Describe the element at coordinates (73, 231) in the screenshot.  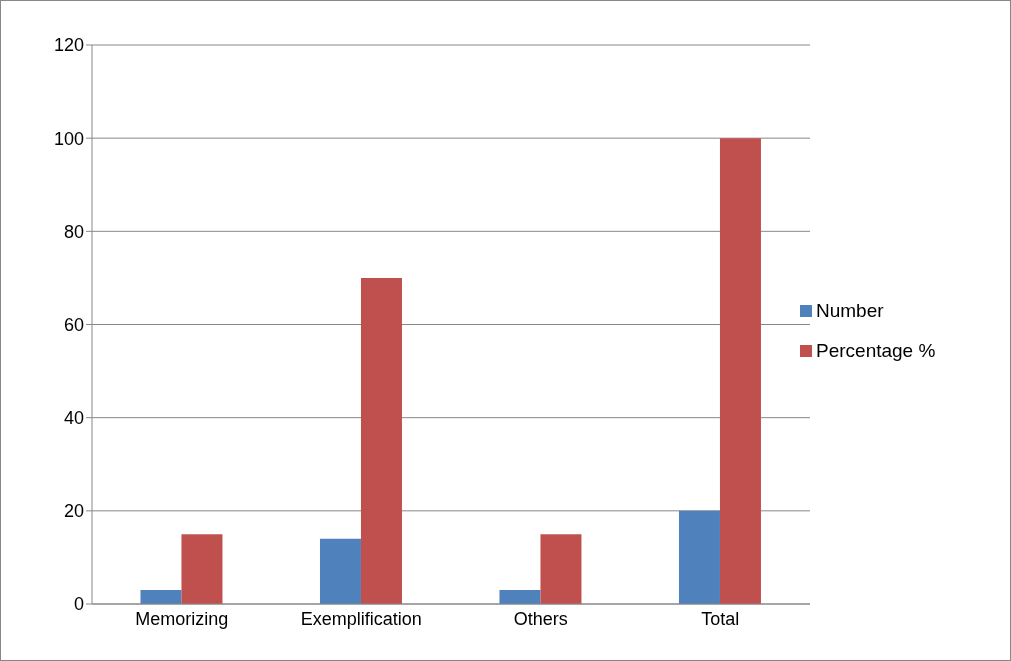
I see `y-tick-label: 80` at that location.